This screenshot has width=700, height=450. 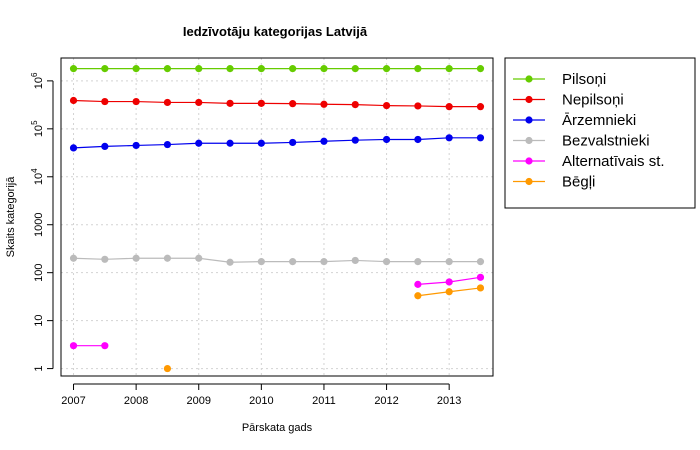 What do you see at coordinates (39, 224) in the screenshot?
I see `y-tick-label-3: 1000` at bounding box center [39, 224].